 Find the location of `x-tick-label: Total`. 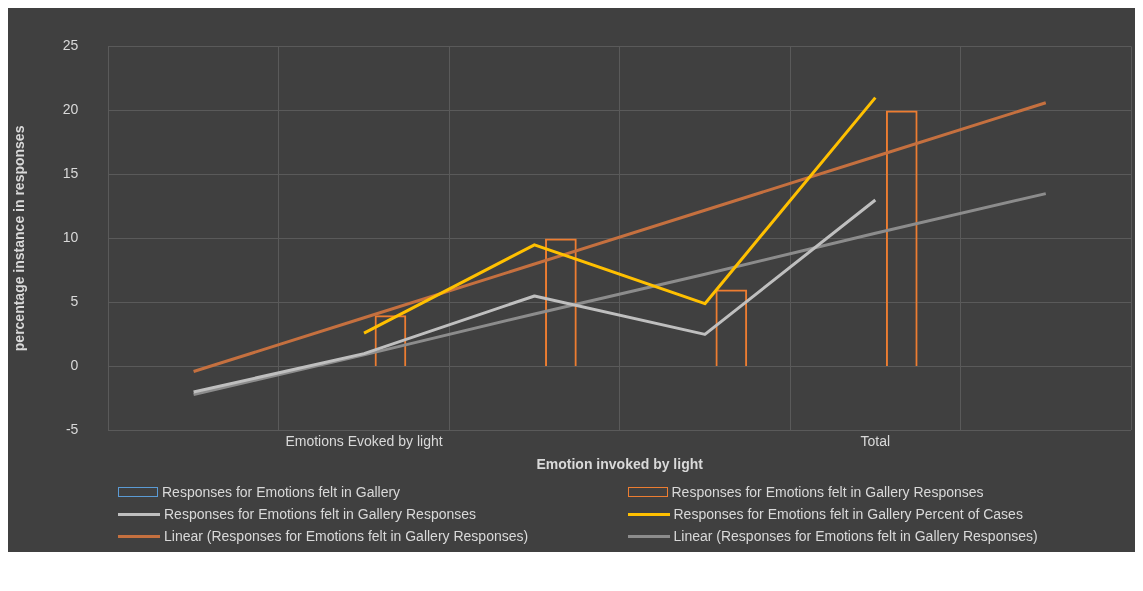

x-tick-label: Total is located at coordinates (875, 440).